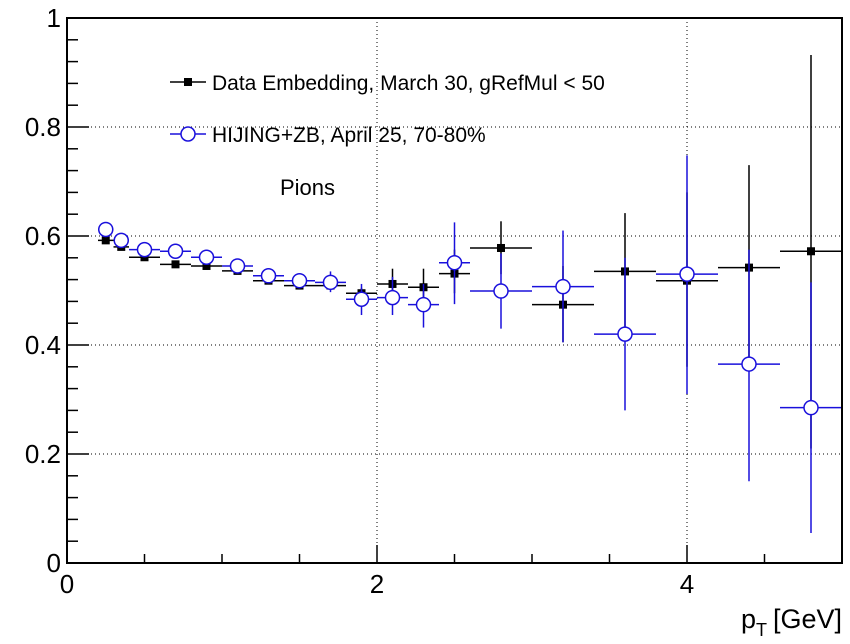 The image size is (850, 644). Describe the element at coordinates (807, 619) in the screenshot. I see `x-axis-title-unit: [GeV]` at that location.